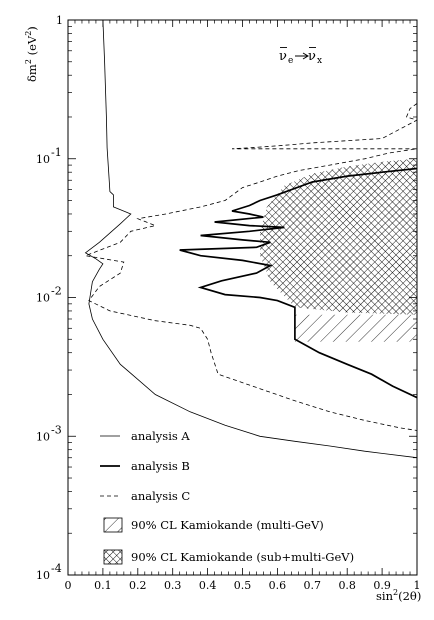  What do you see at coordinates (28, 61) in the screenshot?
I see `y-label-sup: 2` at bounding box center [28, 61].